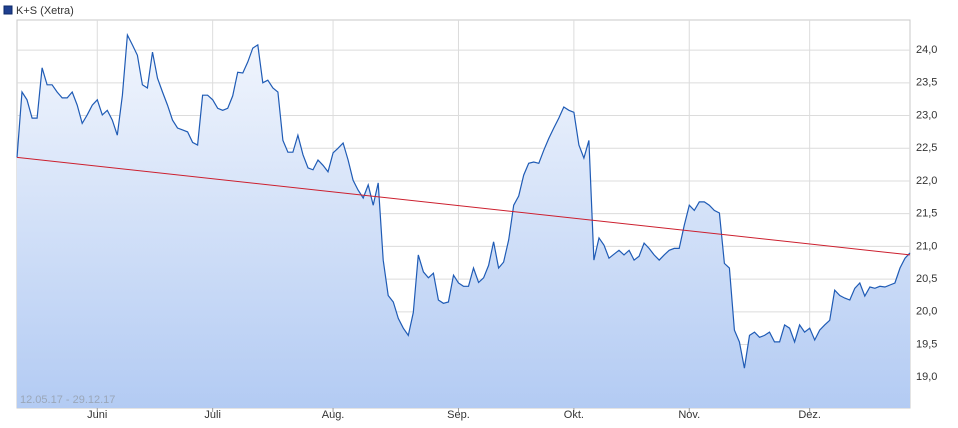 Image resolution: width=958 pixels, height=428 pixels. I want to click on legend-label: K+S (Xetra), so click(45, 11).